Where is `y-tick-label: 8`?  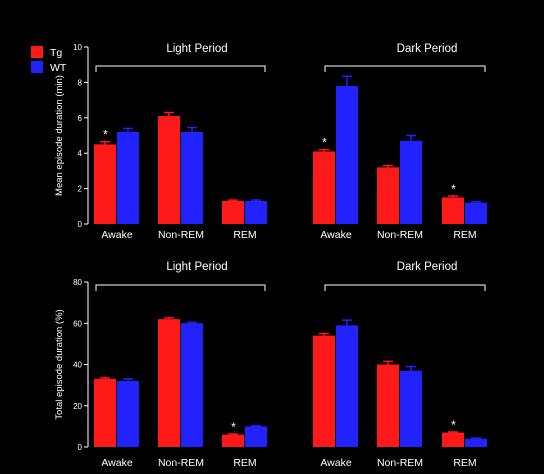 y-tick-label: 8 is located at coordinates (80, 82).